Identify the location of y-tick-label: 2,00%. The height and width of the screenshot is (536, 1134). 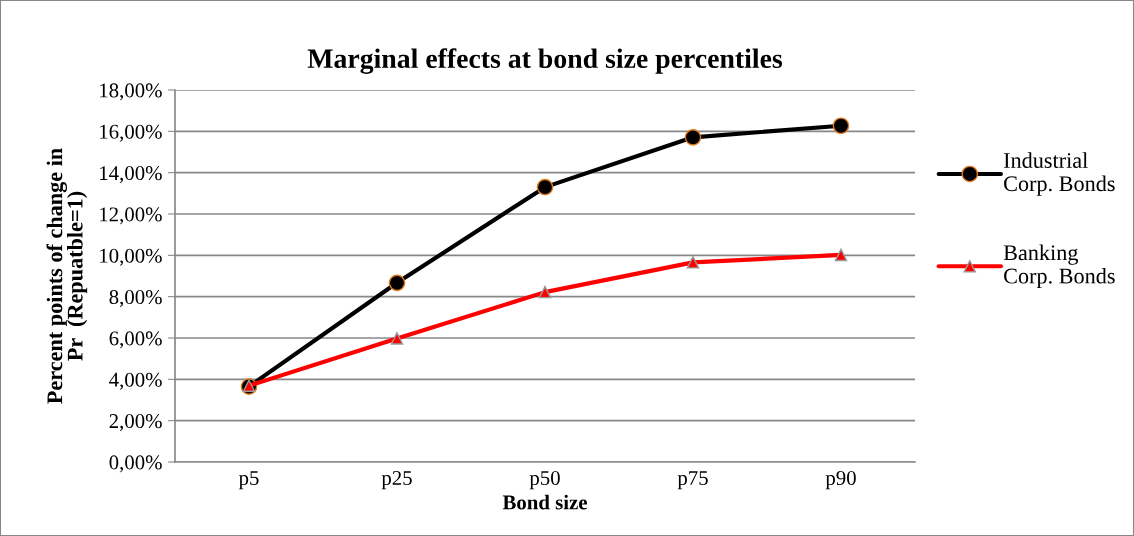
(135, 423).